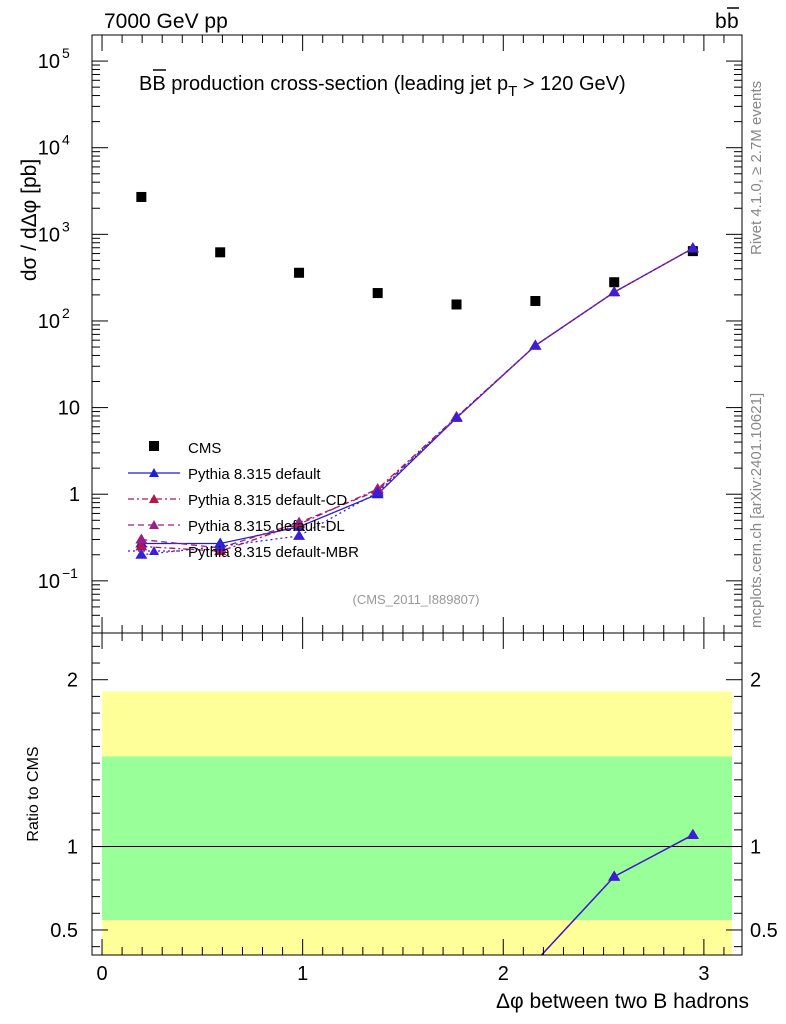  Describe the element at coordinates (158, 84) in the screenshot. I see `title-b2: B` at that location.